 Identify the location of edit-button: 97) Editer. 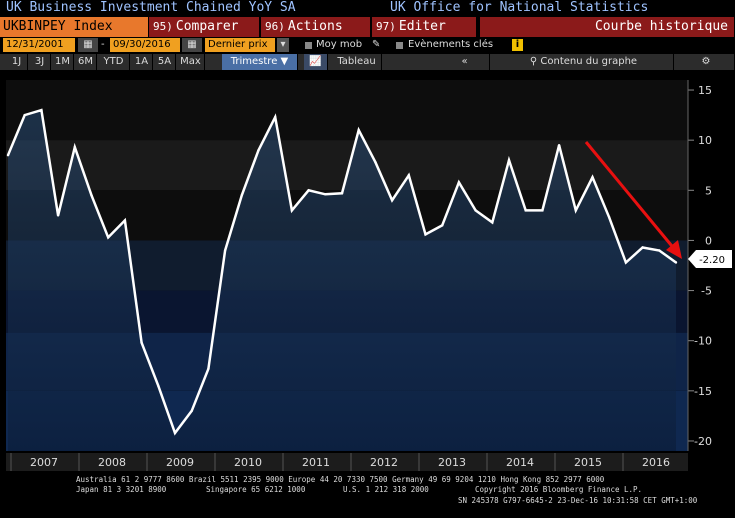
(424, 27).